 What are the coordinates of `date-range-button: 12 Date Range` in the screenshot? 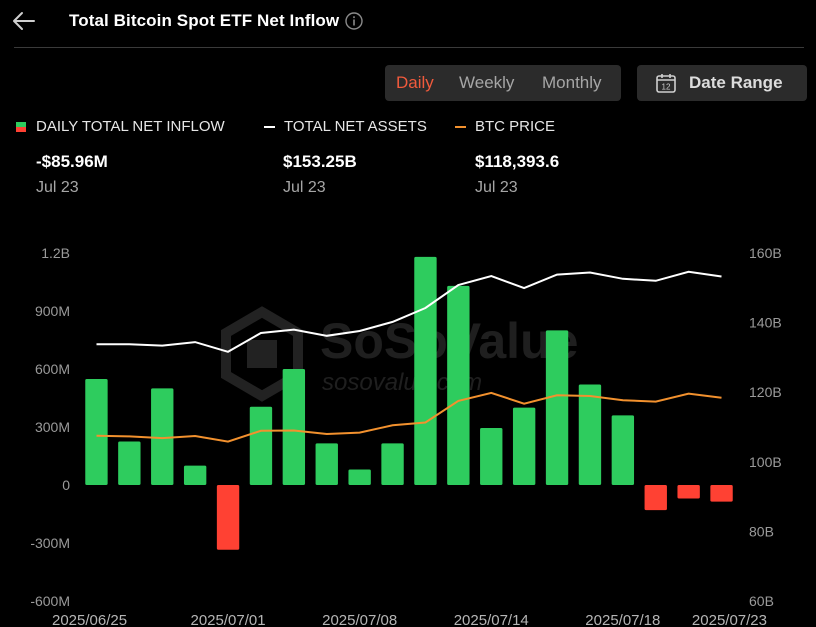 It's located at (722, 83).